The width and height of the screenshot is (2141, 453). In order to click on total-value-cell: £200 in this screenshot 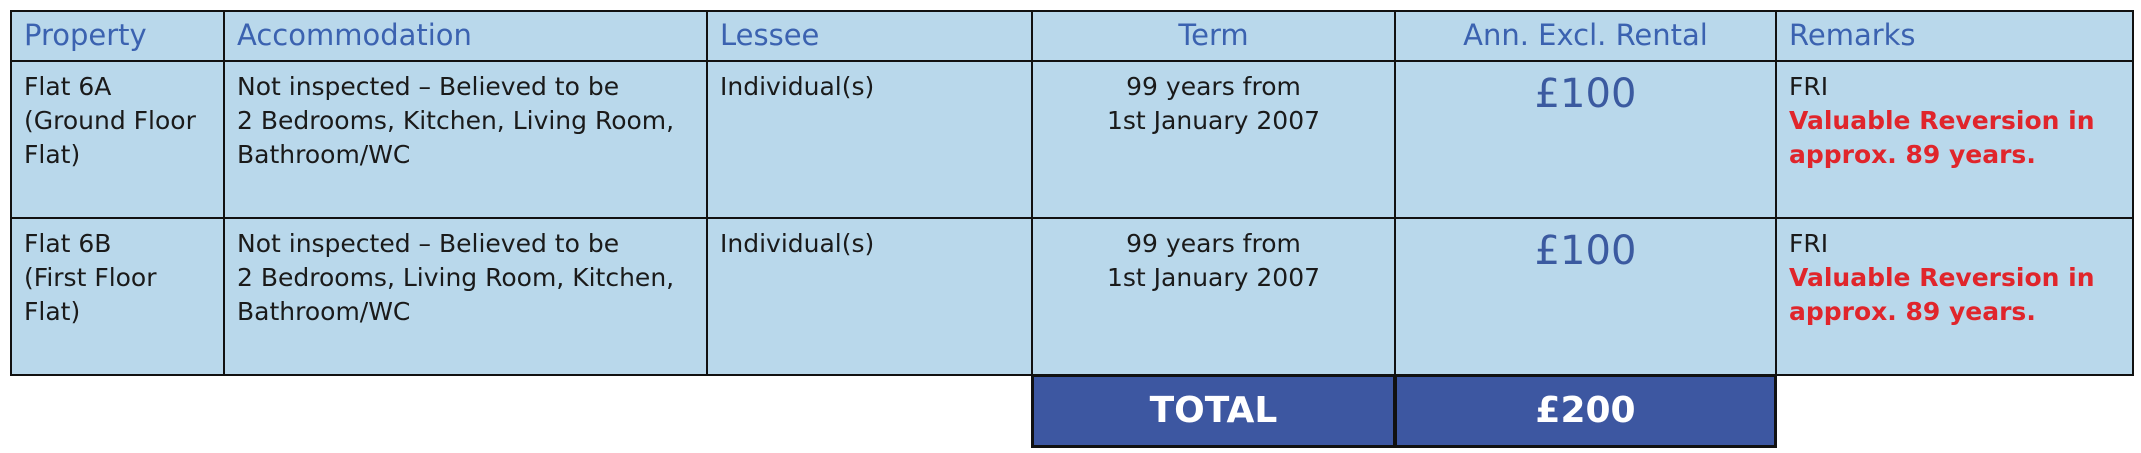, I will do `click(1585, 411)`.